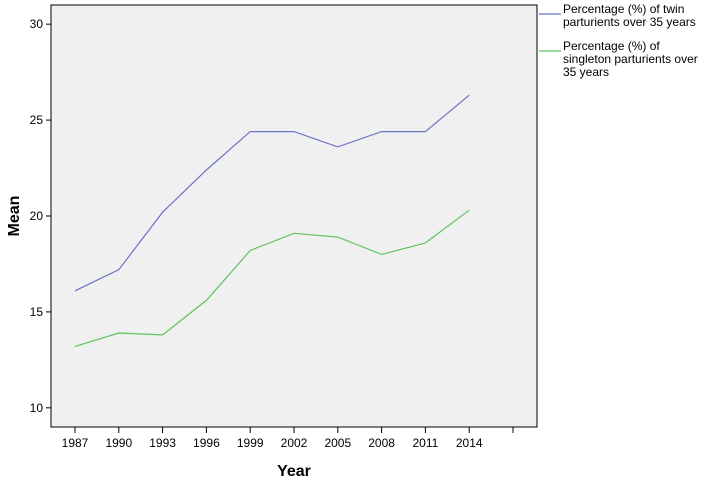 The width and height of the screenshot is (709, 478). What do you see at coordinates (381, 443) in the screenshot?
I see `x-tick-label: 2008` at bounding box center [381, 443].